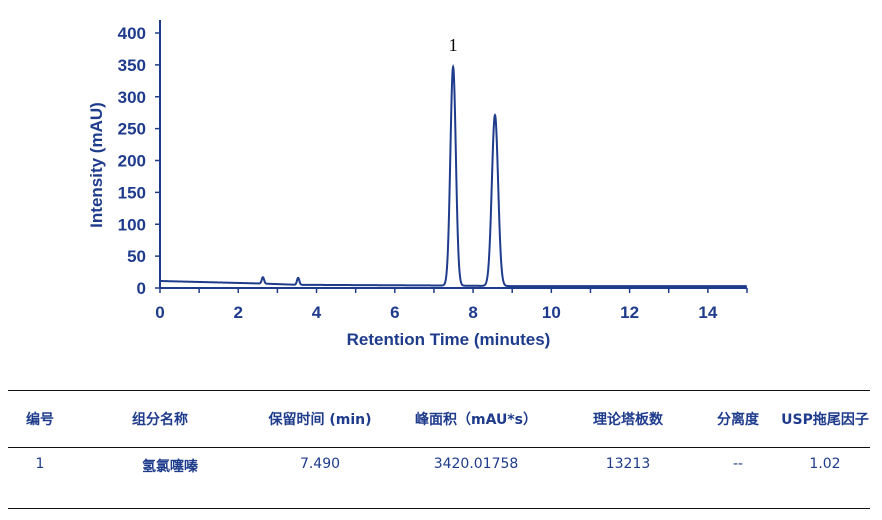 The width and height of the screenshot is (882, 520). What do you see at coordinates (551, 312) in the screenshot?
I see `x-tick-label: 10` at bounding box center [551, 312].